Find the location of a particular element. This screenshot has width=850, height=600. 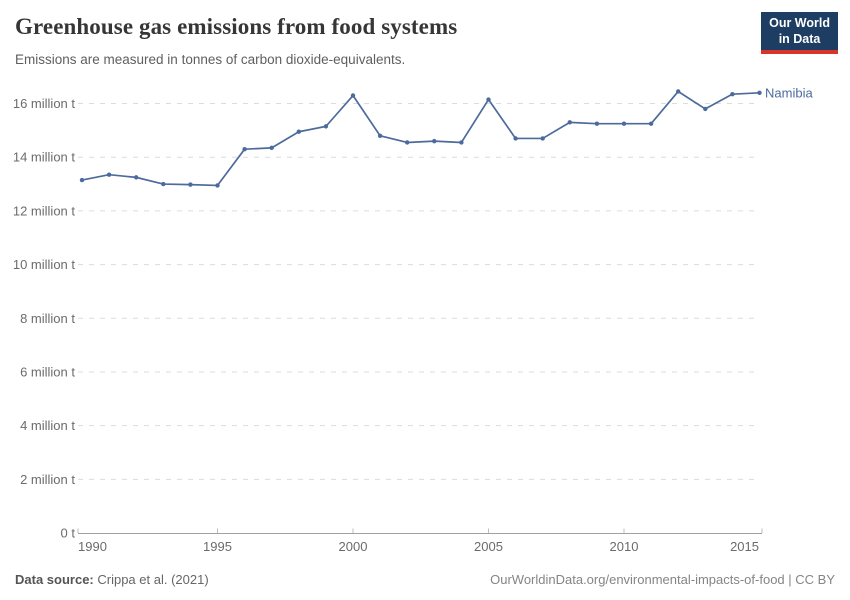

y-axis-tick-label: 14 million t is located at coordinates (44, 157).